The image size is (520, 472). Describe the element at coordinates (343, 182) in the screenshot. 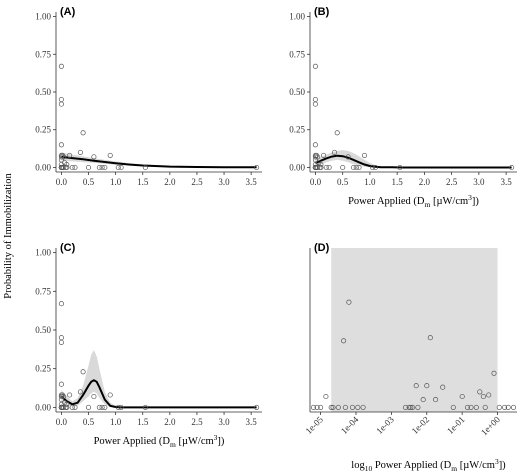

I see `x-tick-label: 0.5` at that location.